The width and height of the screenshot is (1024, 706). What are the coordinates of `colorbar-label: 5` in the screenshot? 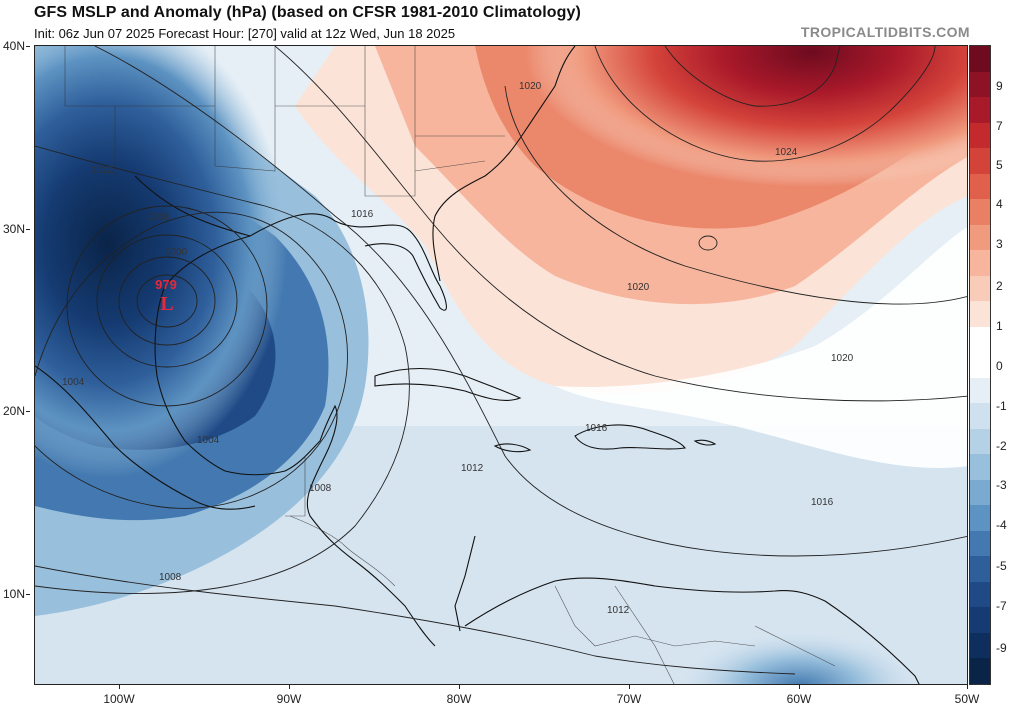 It's located at (999, 165).